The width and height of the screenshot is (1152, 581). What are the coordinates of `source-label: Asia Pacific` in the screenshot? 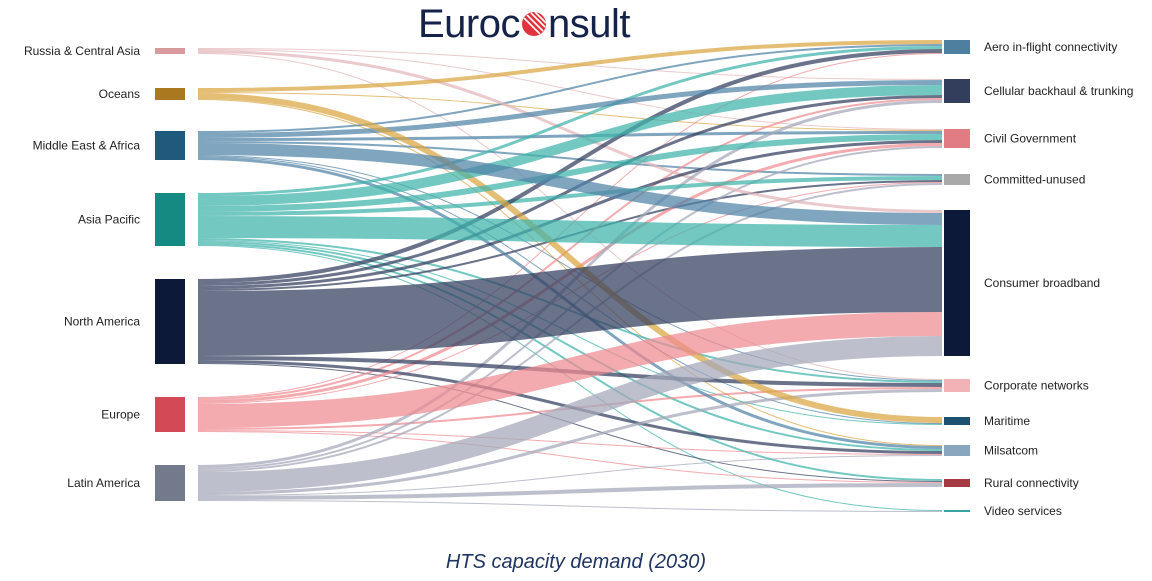 It's located at (109, 220).